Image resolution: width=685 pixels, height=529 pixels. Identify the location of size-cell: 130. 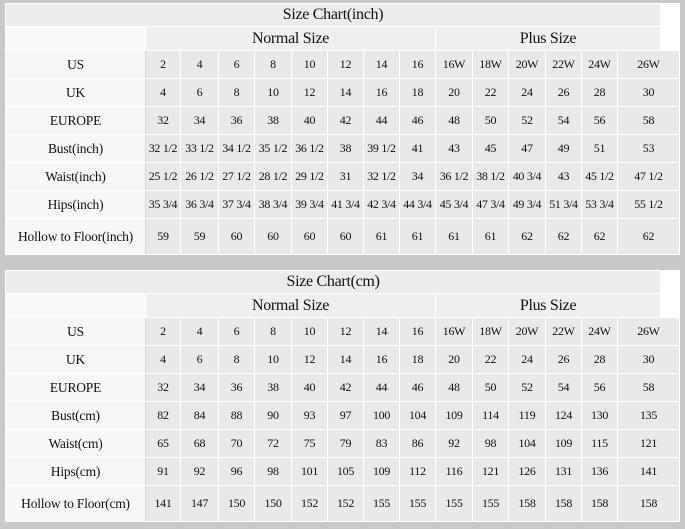
(599, 415).